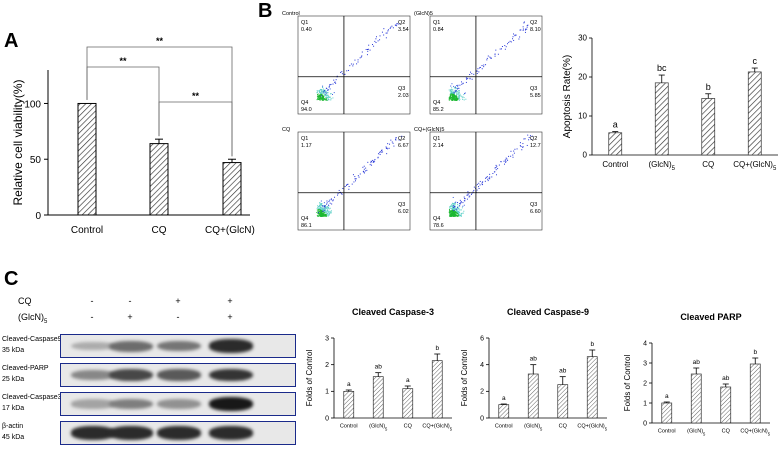  Describe the element at coordinates (230, 232) in the screenshot. I see `x-tick-label: CQ+(GlcN)5` at that location.